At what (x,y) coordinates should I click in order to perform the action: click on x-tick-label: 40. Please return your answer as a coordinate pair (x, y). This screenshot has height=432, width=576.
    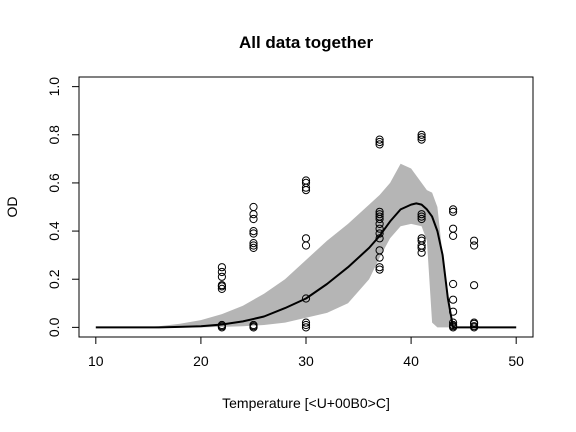
    Looking at the image, I should click on (411, 361).